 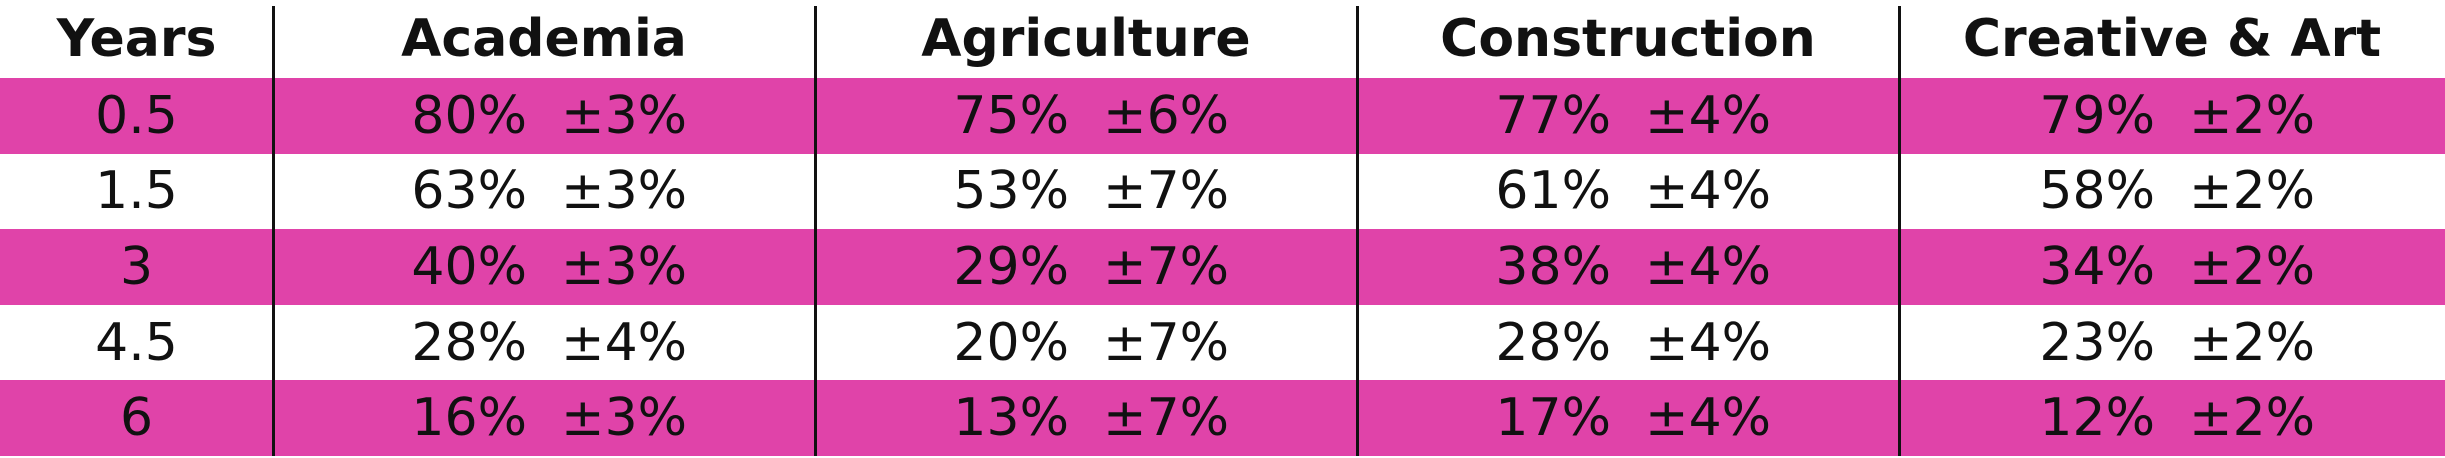 What do you see at coordinates (2172, 39) in the screenshot?
I see `header-cell: Creative & Art` at bounding box center [2172, 39].